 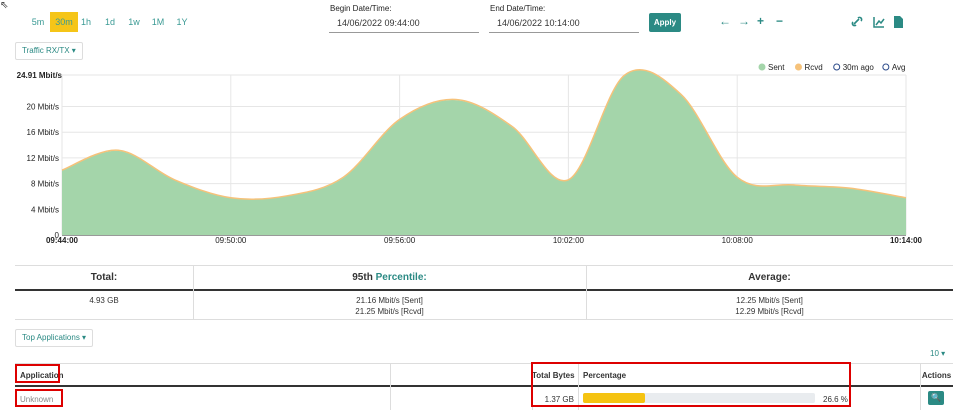 What do you see at coordinates (699, 398) in the screenshot?
I see `percentage-track` at bounding box center [699, 398].